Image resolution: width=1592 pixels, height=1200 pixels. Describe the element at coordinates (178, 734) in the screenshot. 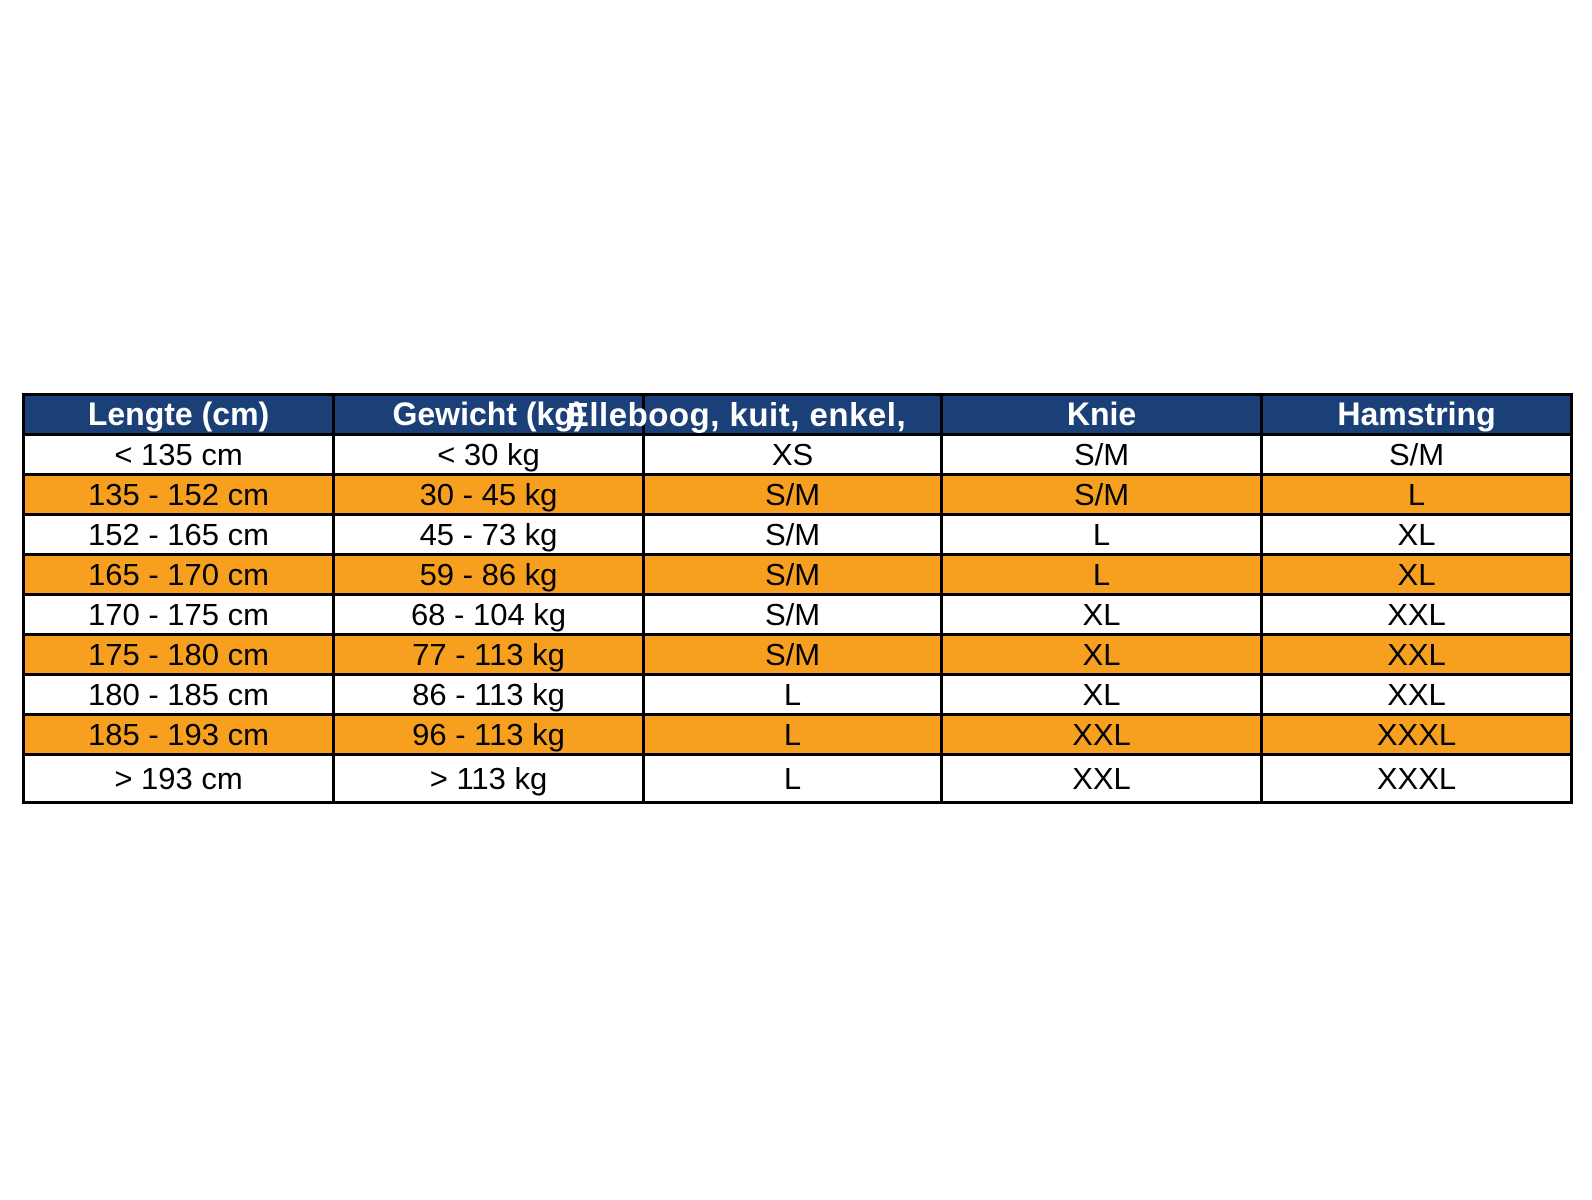

I see `table-cell-lengte: 185 - 193 cm` at that location.